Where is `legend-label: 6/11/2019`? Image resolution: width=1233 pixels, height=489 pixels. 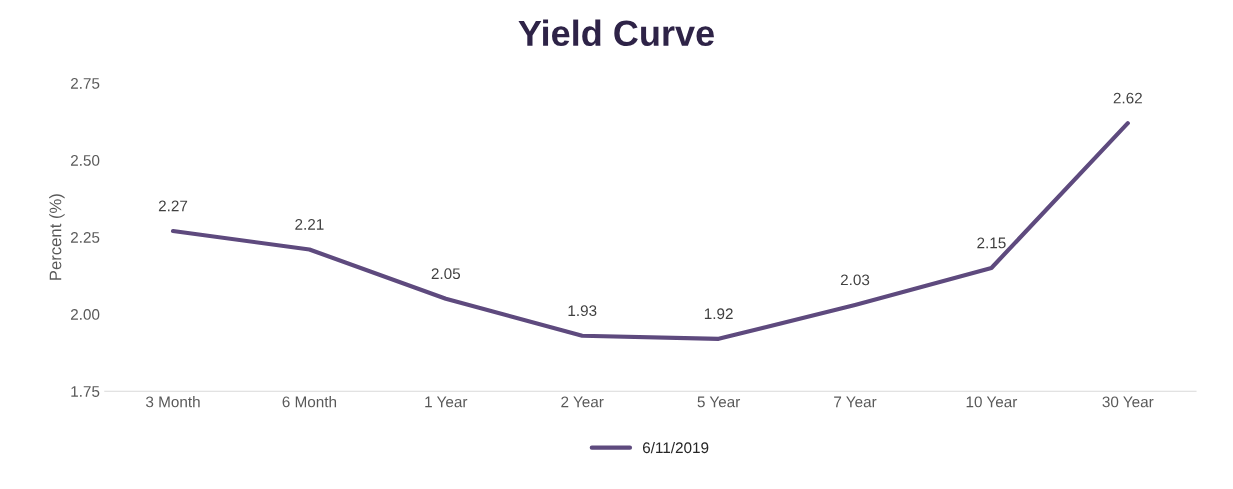 legend-label: 6/11/2019 is located at coordinates (675, 447).